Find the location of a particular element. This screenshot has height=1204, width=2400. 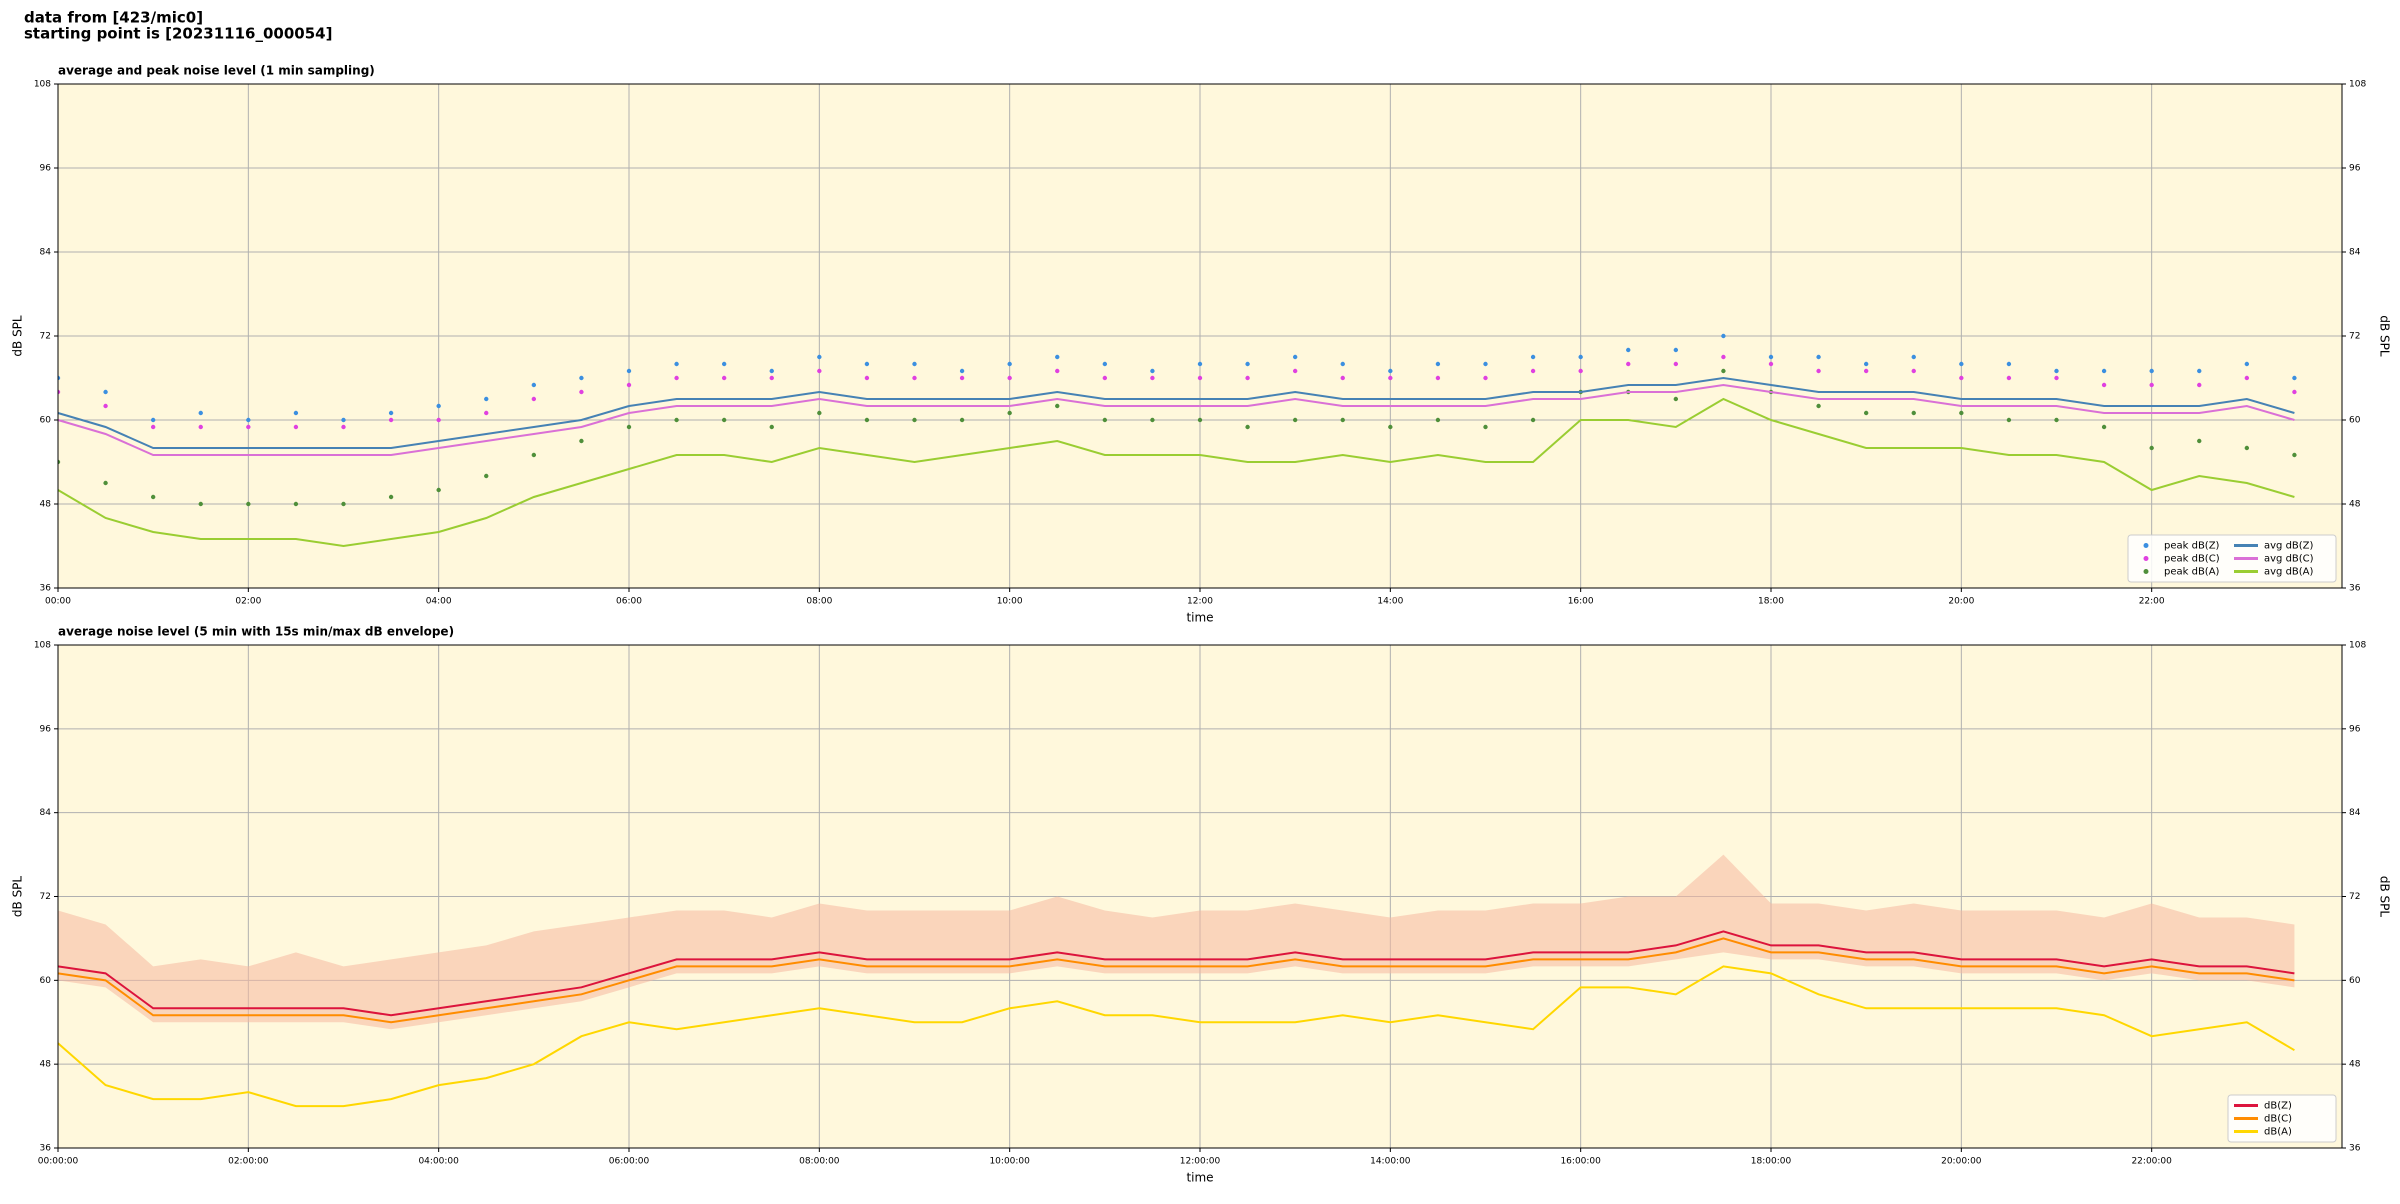

plot-area is located at coordinates (1176, 942).